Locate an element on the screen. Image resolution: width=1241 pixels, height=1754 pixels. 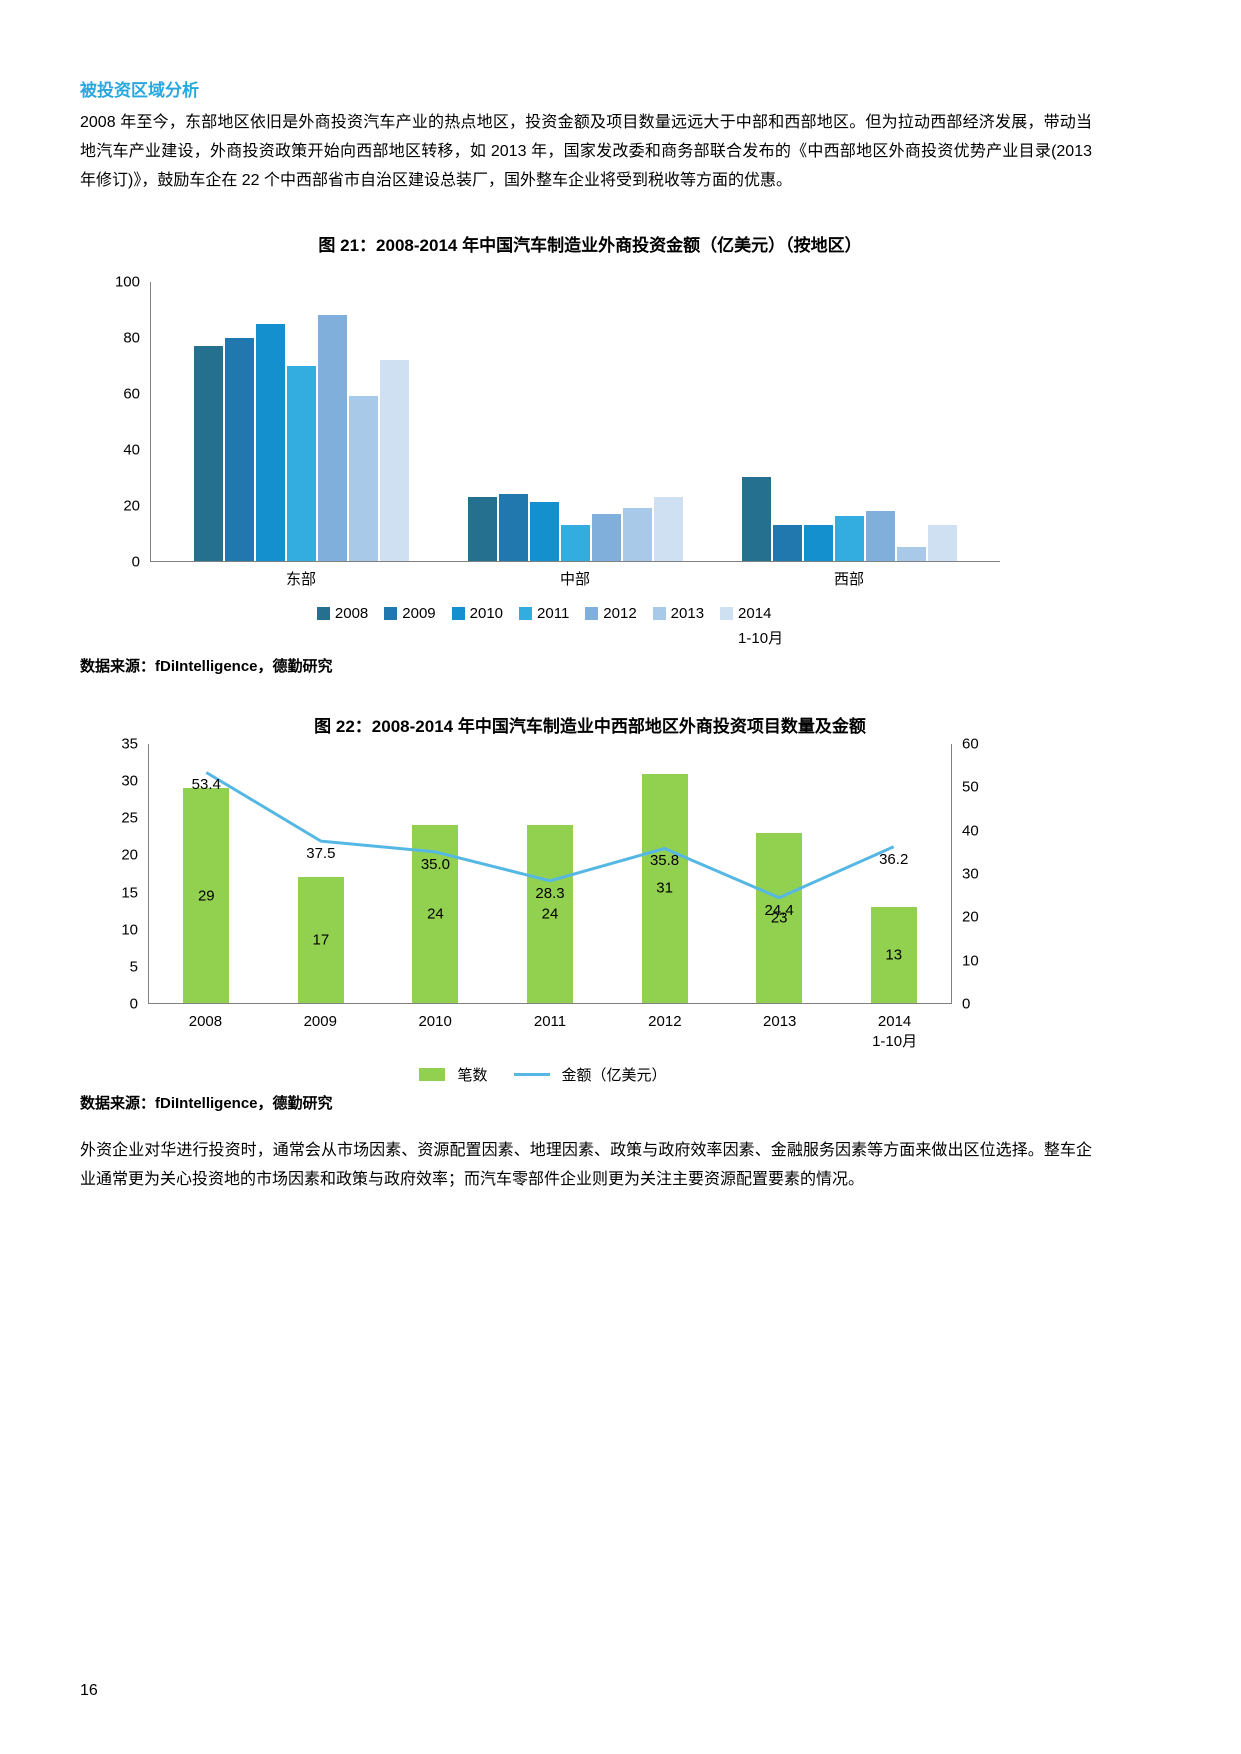
count-bar-2011: 24 is located at coordinates (550, 914).